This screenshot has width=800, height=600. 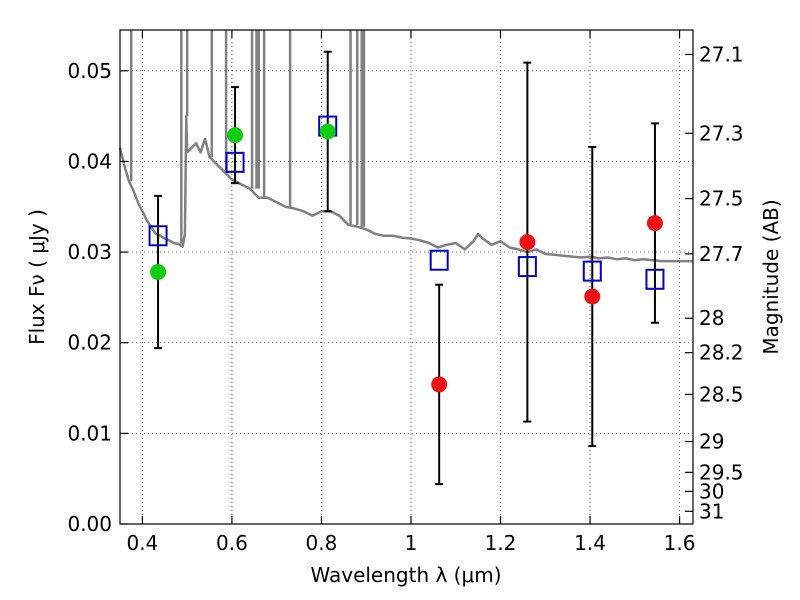 I want to click on right-tick-label: 28.2, so click(x=721, y=353).